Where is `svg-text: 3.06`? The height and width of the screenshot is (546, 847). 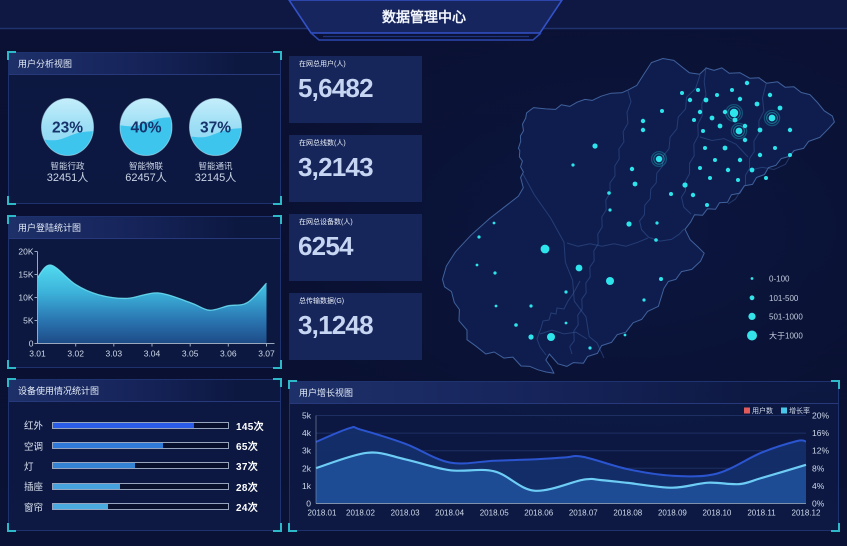
svg-text: 3.06 is located at coordinates (228, 354).